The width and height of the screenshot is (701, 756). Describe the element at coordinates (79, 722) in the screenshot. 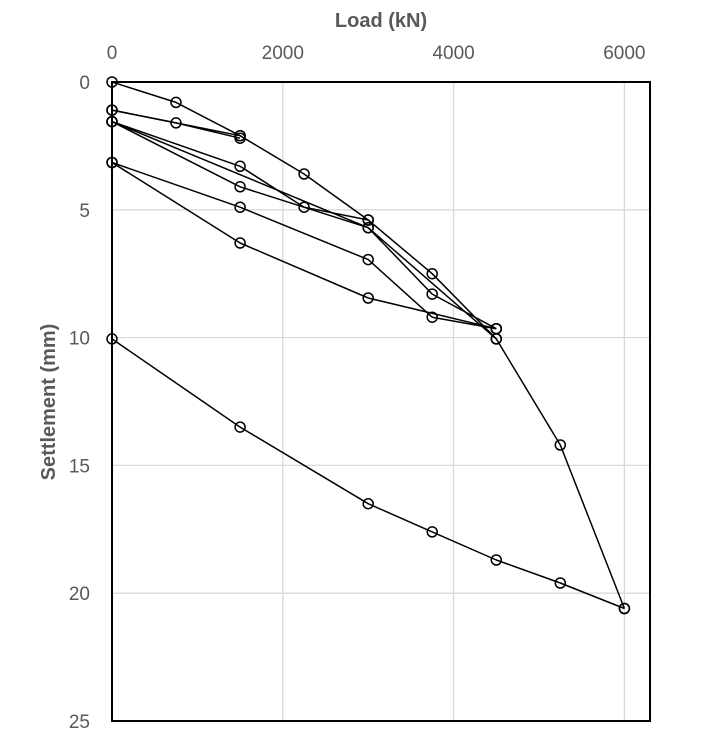

I see `y-tick-label: 25` at that location.